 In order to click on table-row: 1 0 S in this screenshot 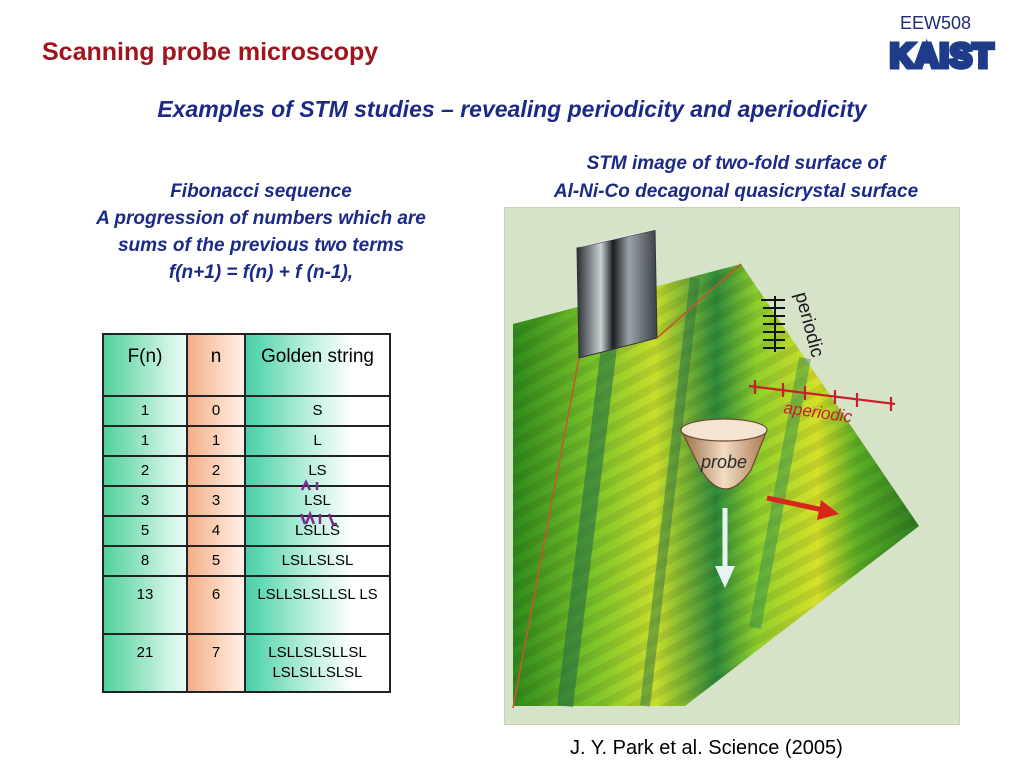, I will do `click(246, 411)`.